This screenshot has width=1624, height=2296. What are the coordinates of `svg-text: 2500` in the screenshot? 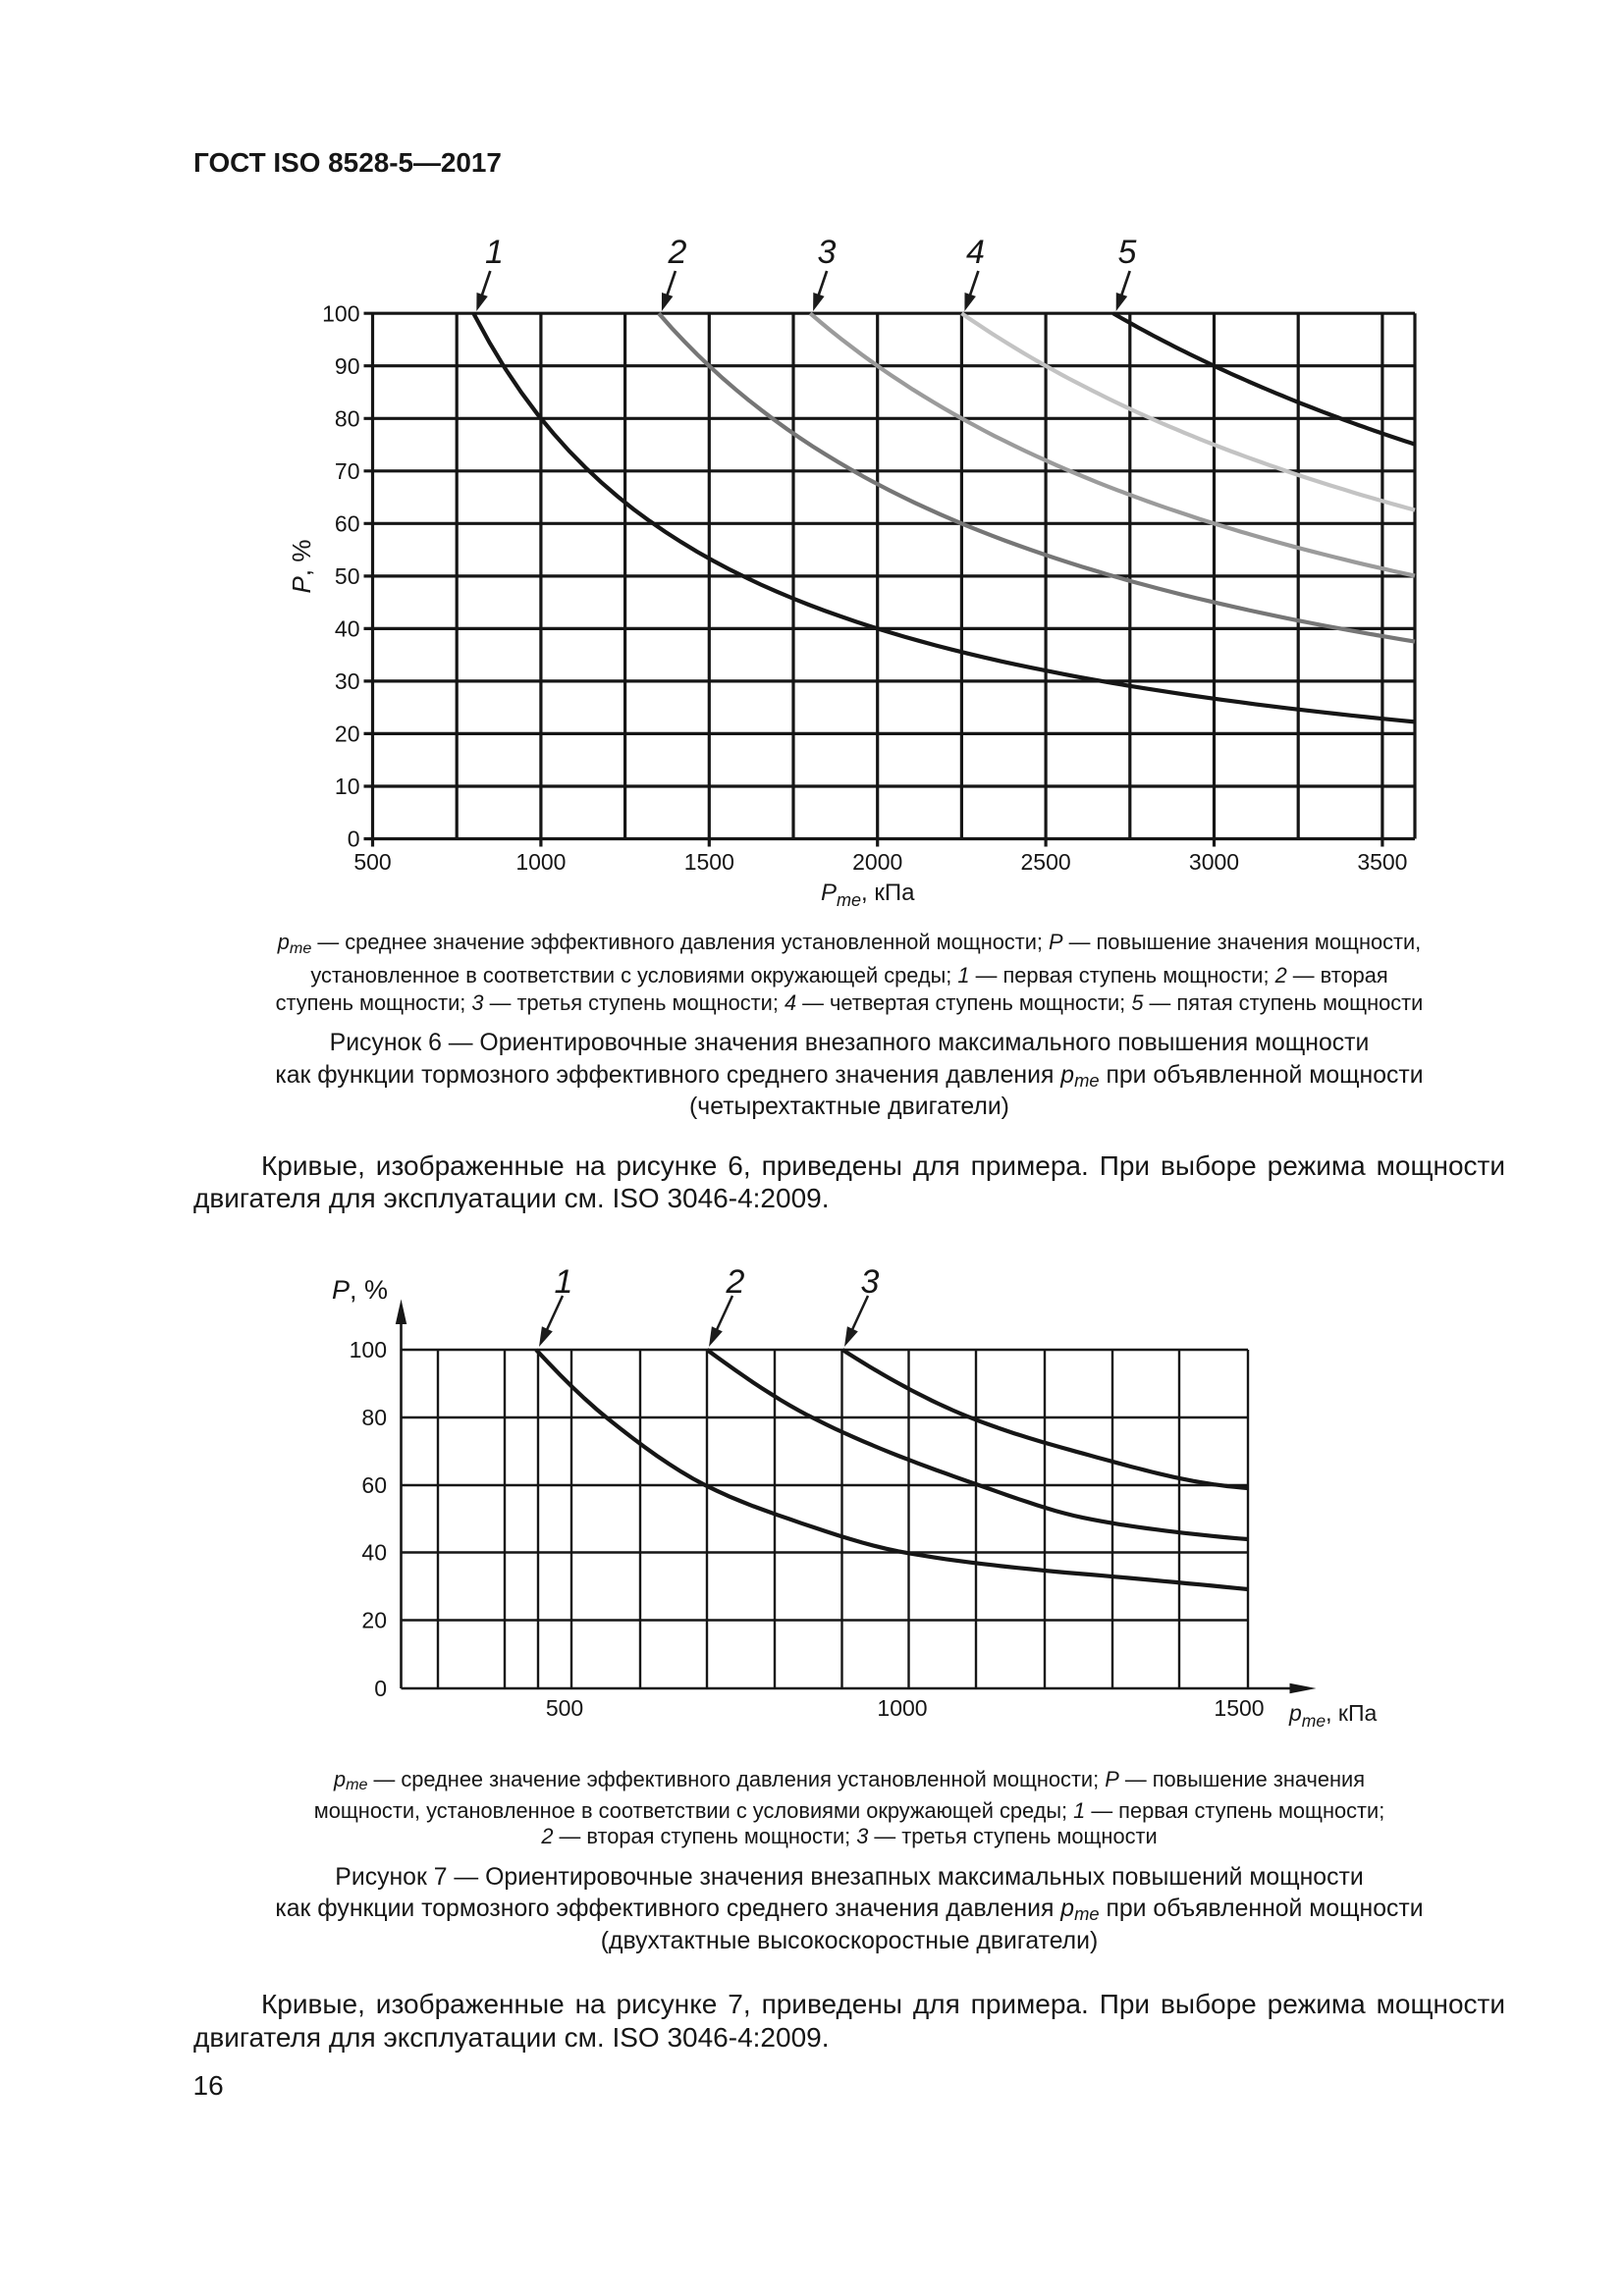 It's located at (1046, 862).